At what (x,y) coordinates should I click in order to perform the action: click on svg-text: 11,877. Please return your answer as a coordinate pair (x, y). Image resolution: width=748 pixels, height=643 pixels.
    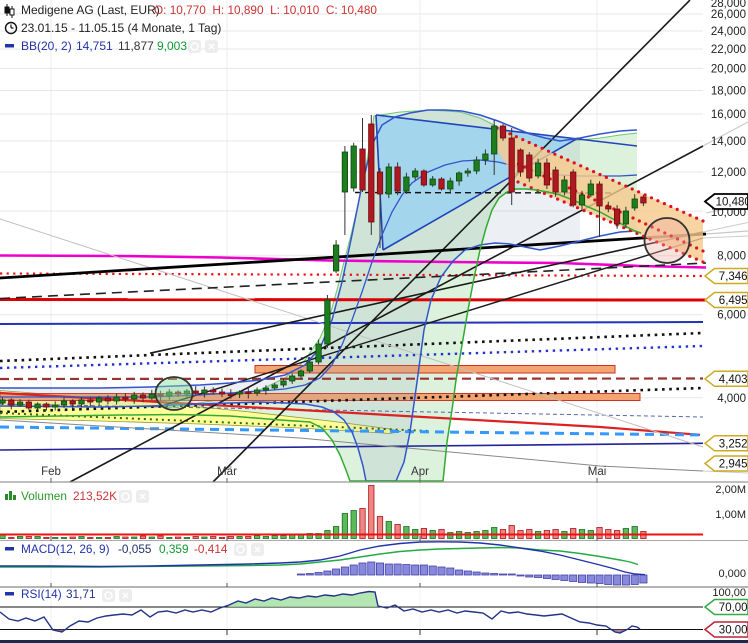
    Looking at the image, I should click on (136, 46).